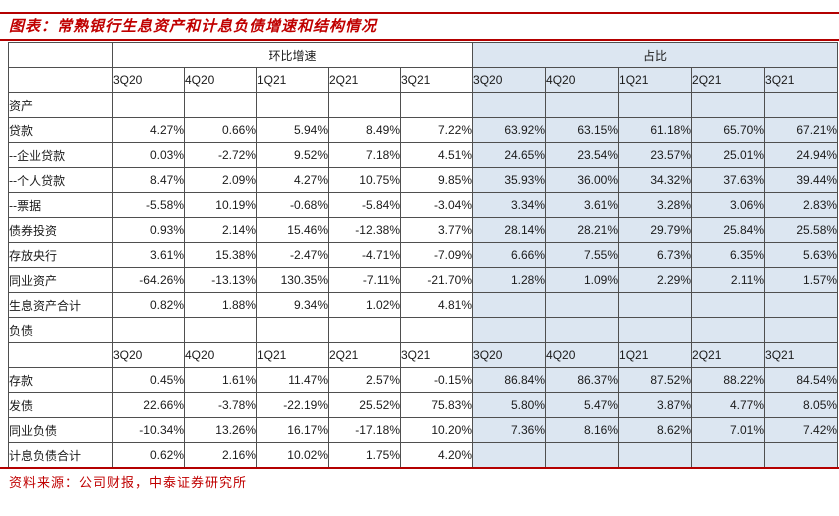  What do you see at coordinates (60, 105) in the screenshot?
I see `row-label: 资产` at bounding box center [60, 105].